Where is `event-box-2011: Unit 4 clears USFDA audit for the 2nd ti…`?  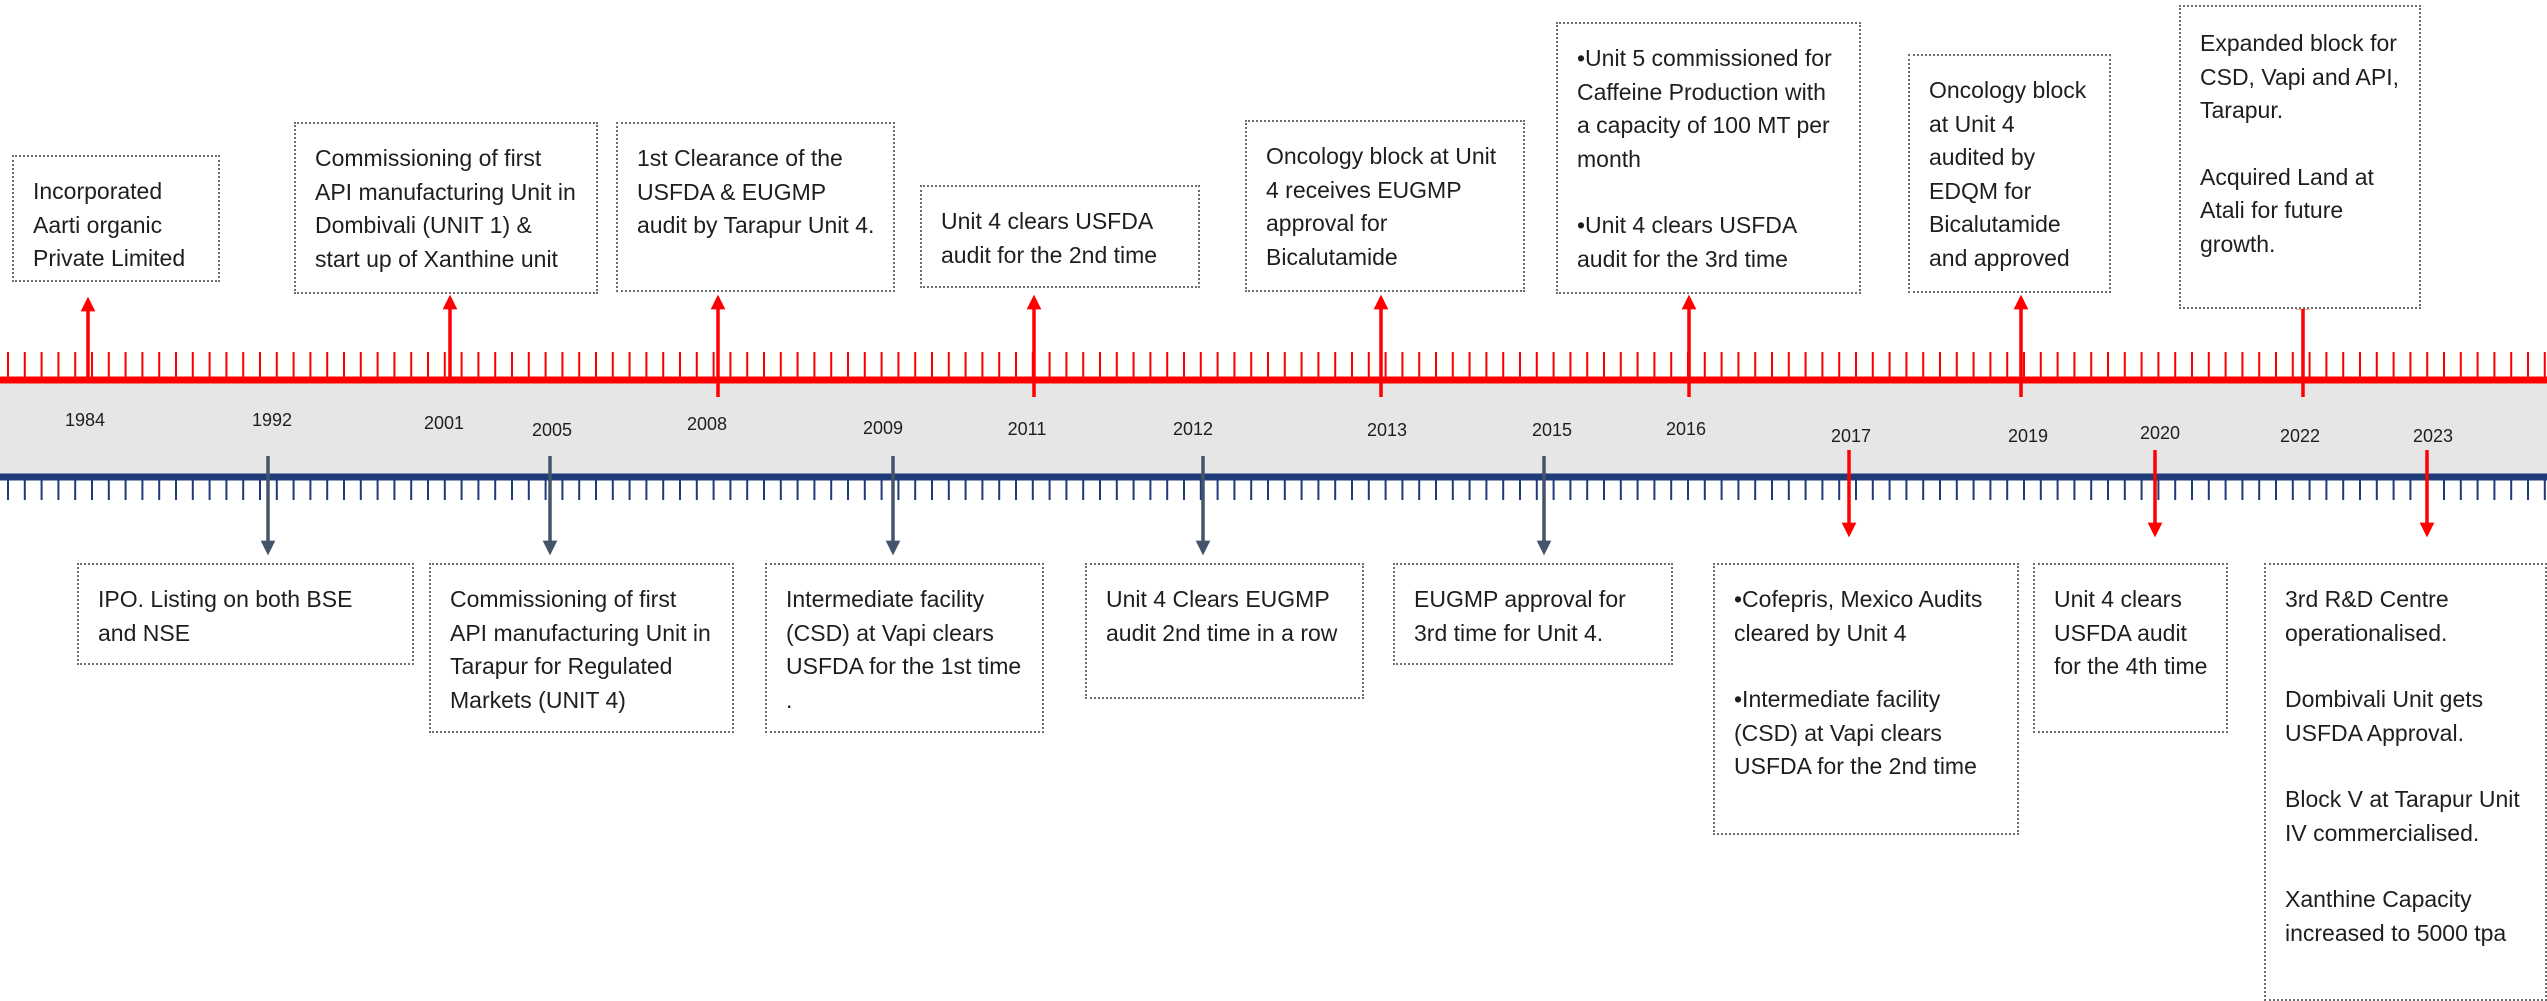
event-box-2011: Unit 4 clears USFDA audit for the 2nd ti… is located at coordinates (1060, 236).